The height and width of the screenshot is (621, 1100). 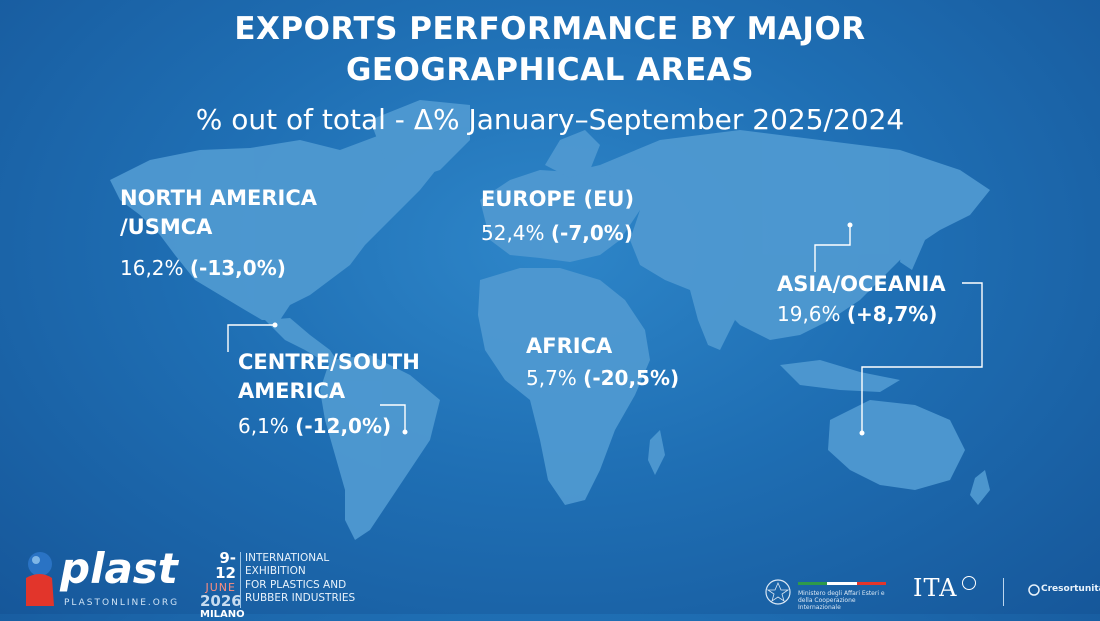 What do you see at coordinates (1070, 589) in the screenshot?
I see `cres-logo-text: Cresortunita` at bounding box center [1070, 589].